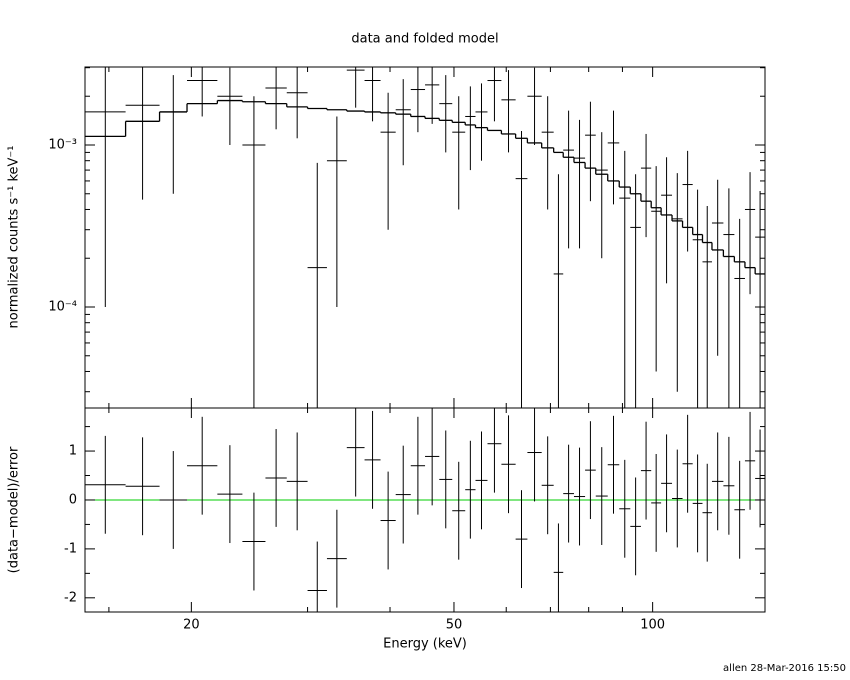  I want to click on y-tick-label: 10⁻⁴, so click(62, 307).